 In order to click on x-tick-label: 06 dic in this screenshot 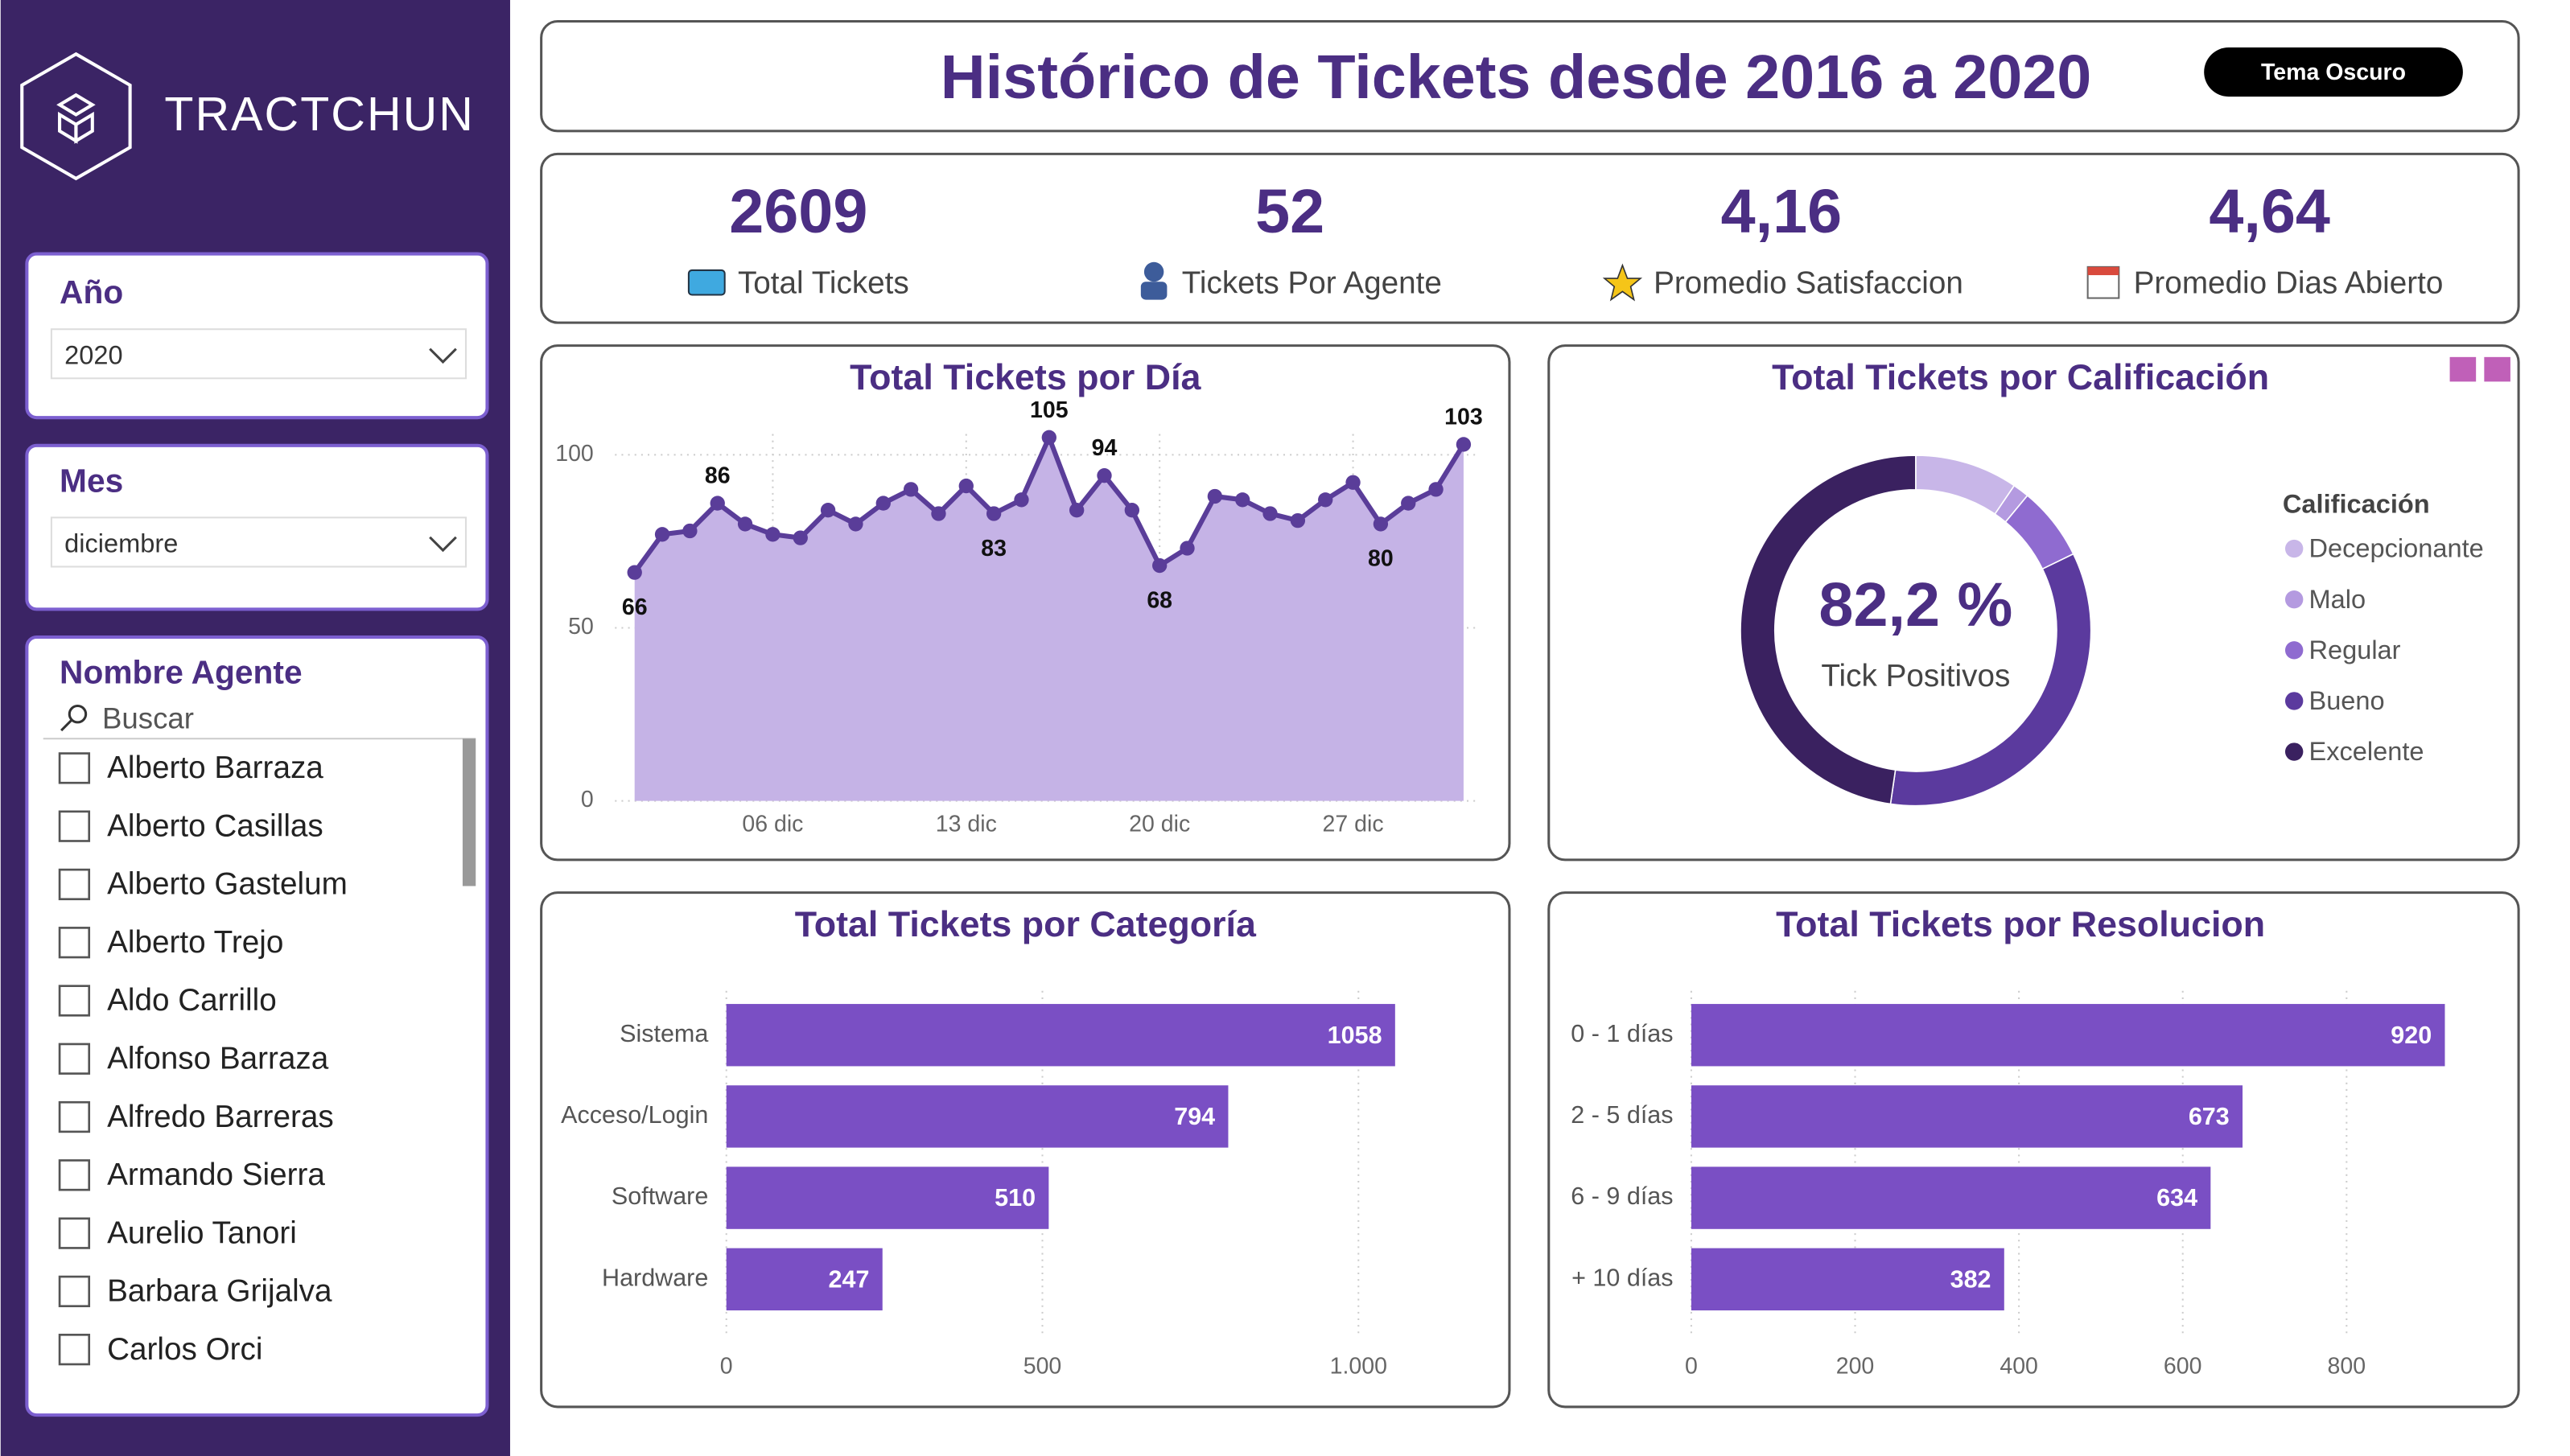, I will do `click(773, 825)`.